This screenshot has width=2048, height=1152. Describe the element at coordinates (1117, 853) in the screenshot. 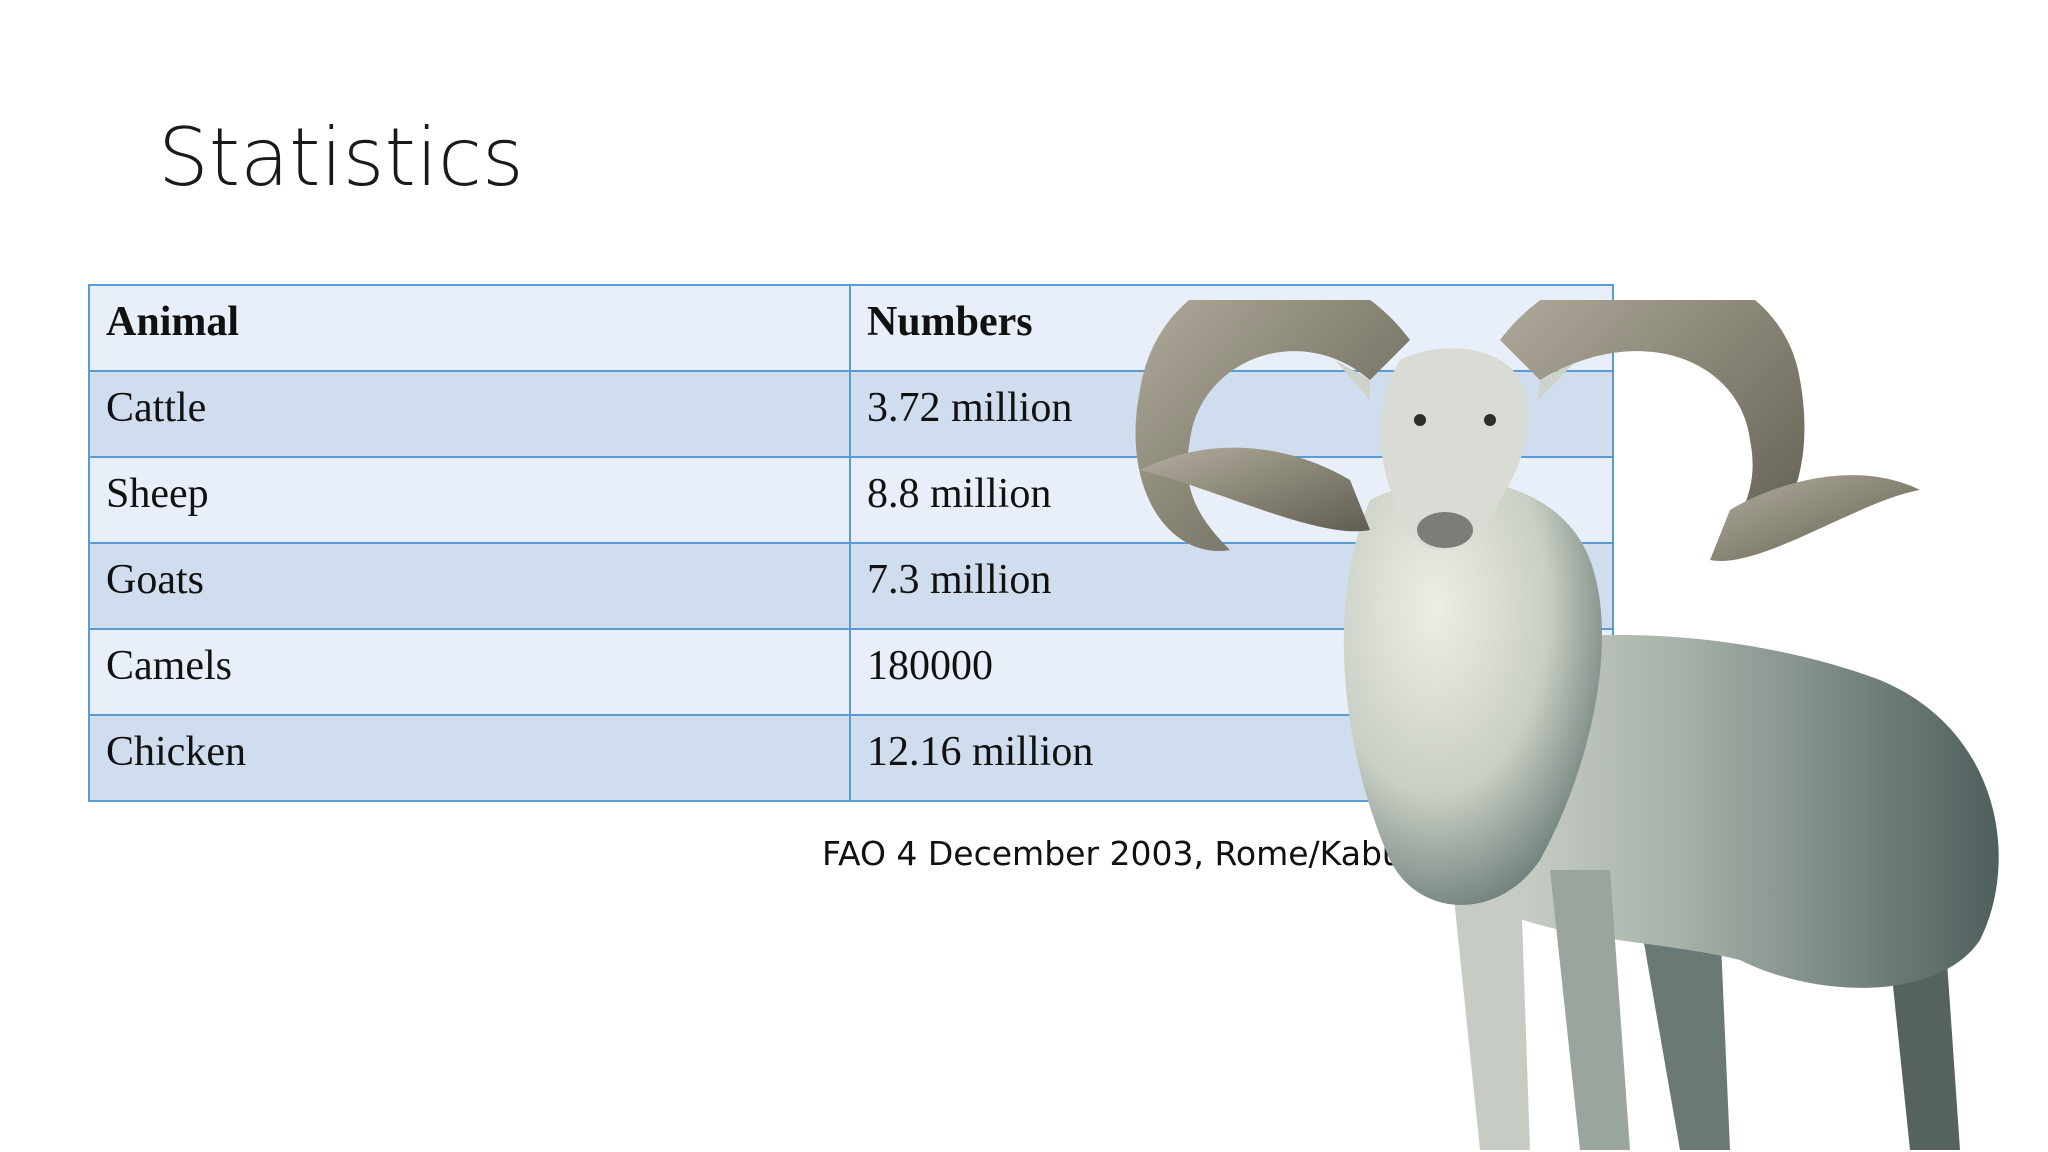

I see `source-citation: FAO 4 December 2003, Rome/Kabul` at that location.